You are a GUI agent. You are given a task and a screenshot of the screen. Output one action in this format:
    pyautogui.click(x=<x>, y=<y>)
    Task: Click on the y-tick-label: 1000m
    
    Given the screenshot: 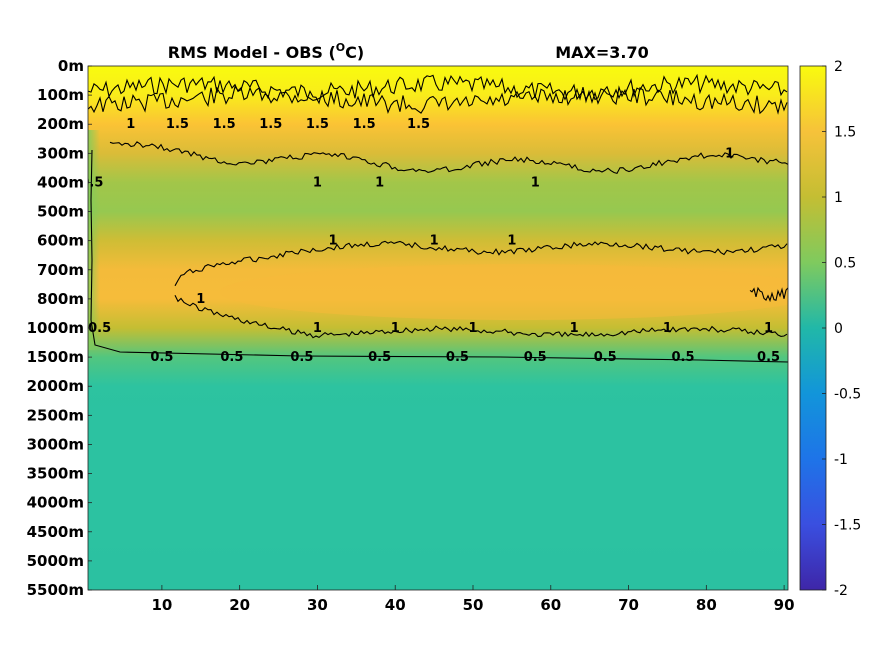 What is the action you would take?
    pyautogui.click(x=55, y=328)
    